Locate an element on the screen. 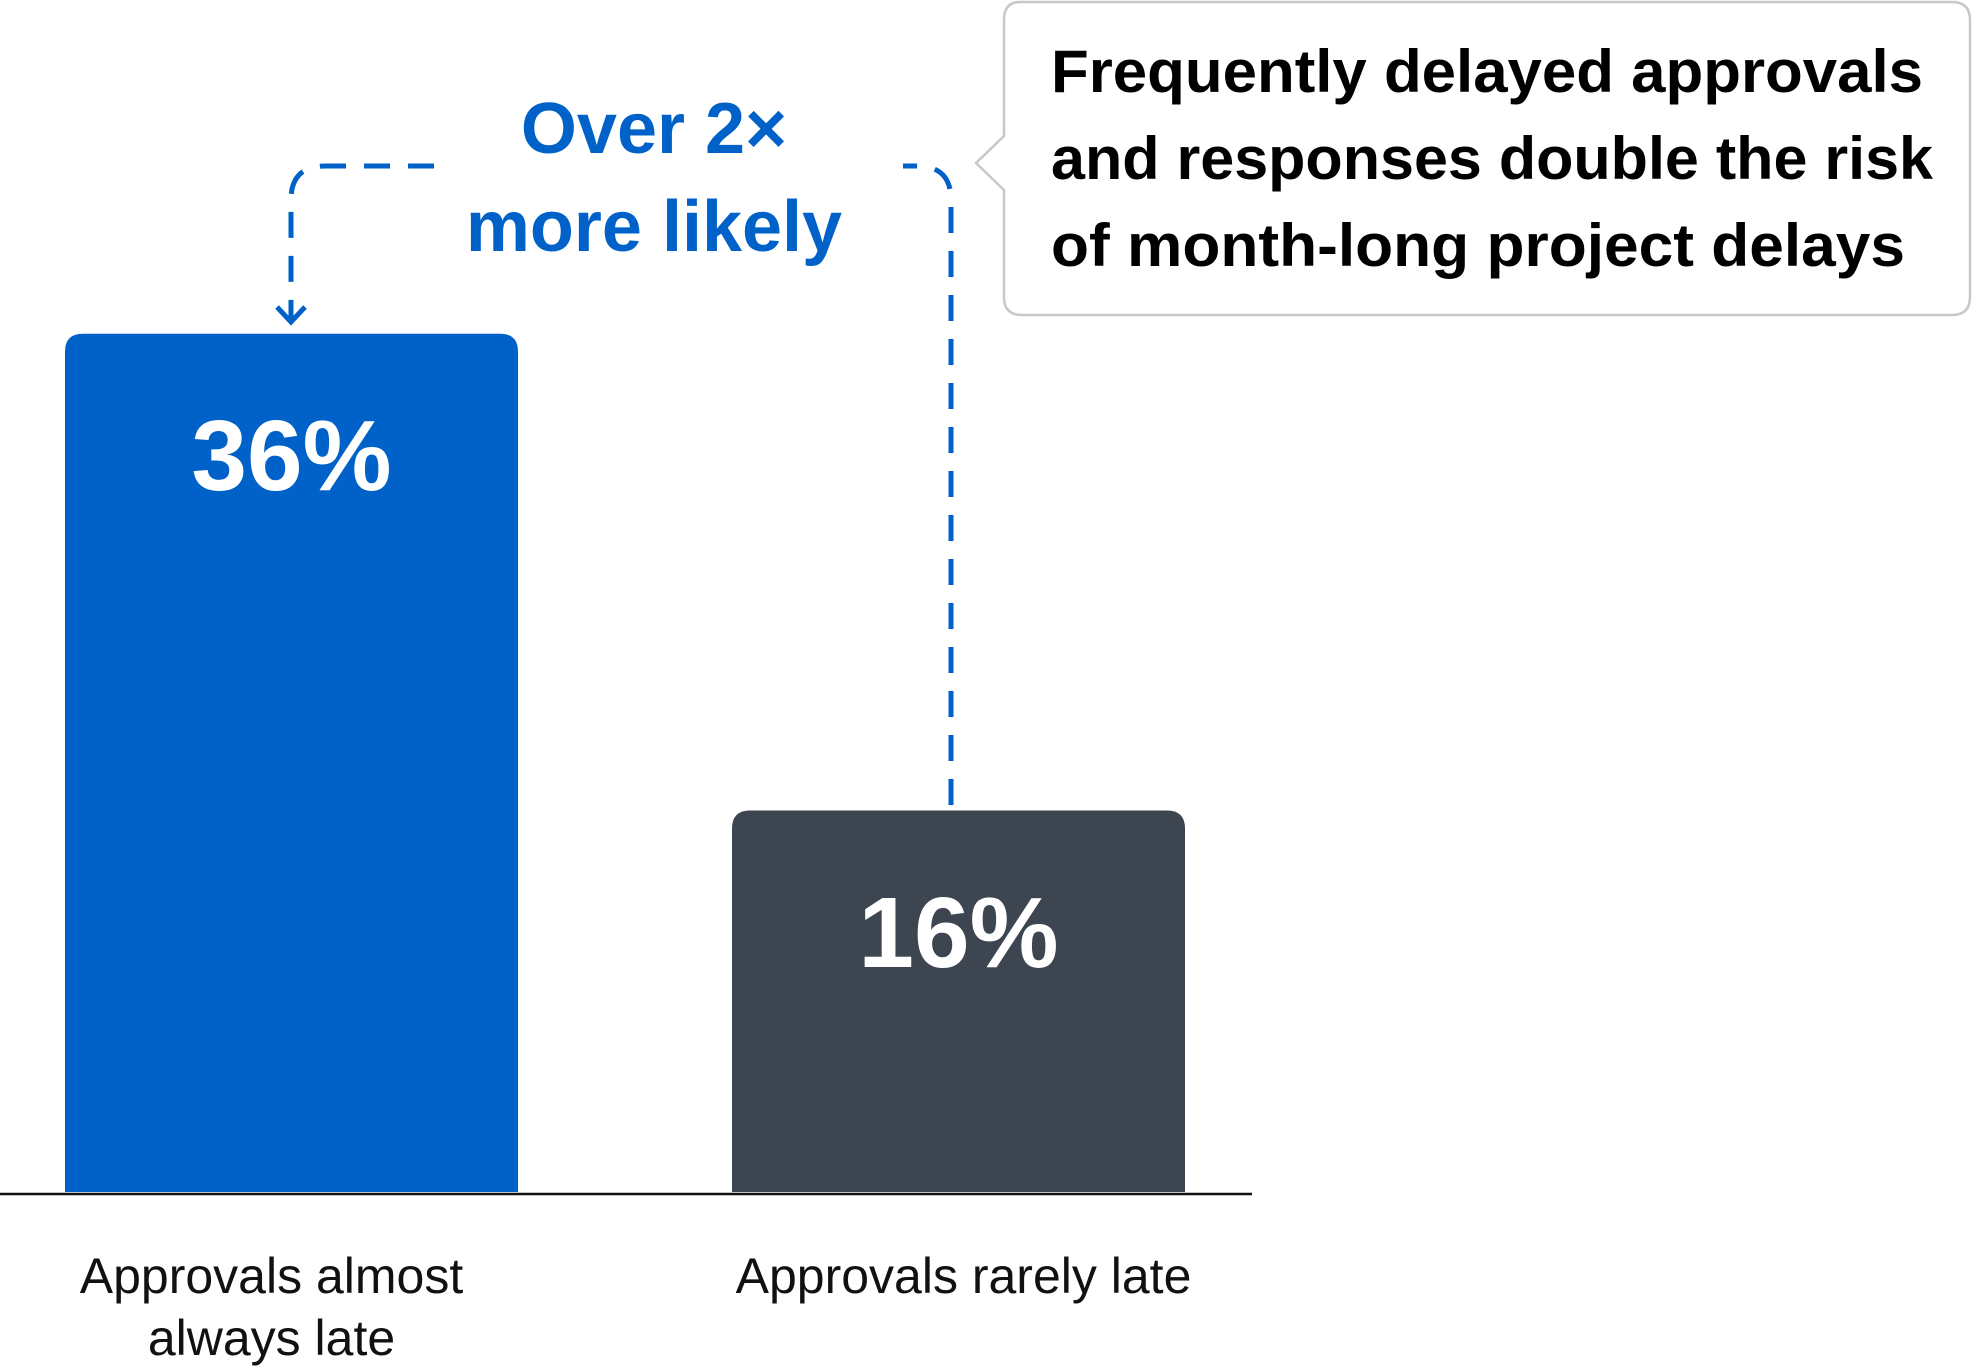 The width and height of the screenshot is (1973, 1369). callout-text: of month-long project delays is located at coordinates (1478, 245).